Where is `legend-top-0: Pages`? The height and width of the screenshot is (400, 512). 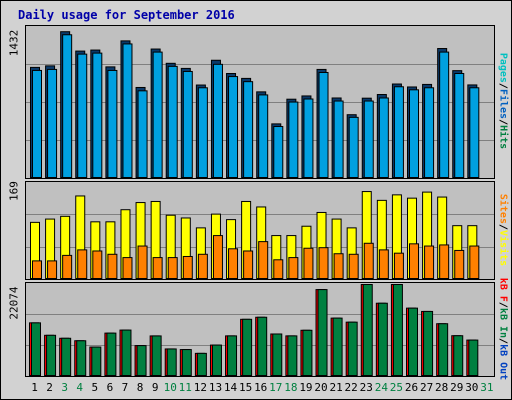 legend-top-0: Pages is located at coordinates (503, 67).